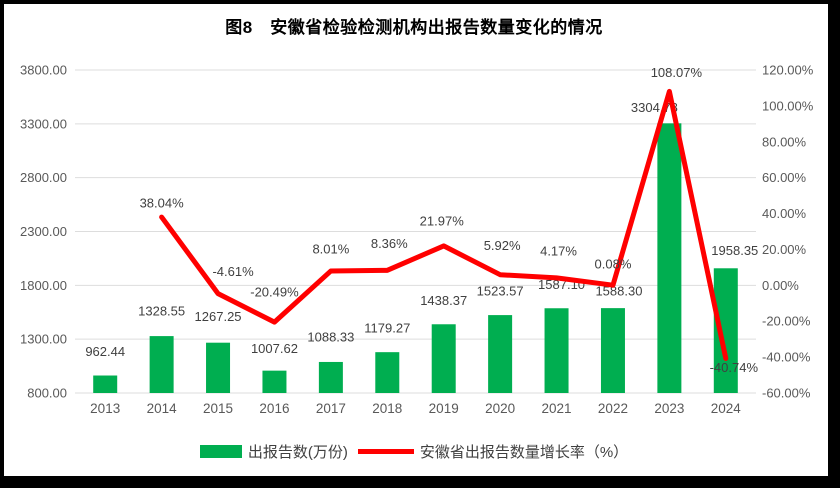 This screenshot has height=488, width=840. What do you see at coordinates (274, 348) in the screenshot?
I see `bar-data-label: 1007.62` at bounding box center [274, 348].